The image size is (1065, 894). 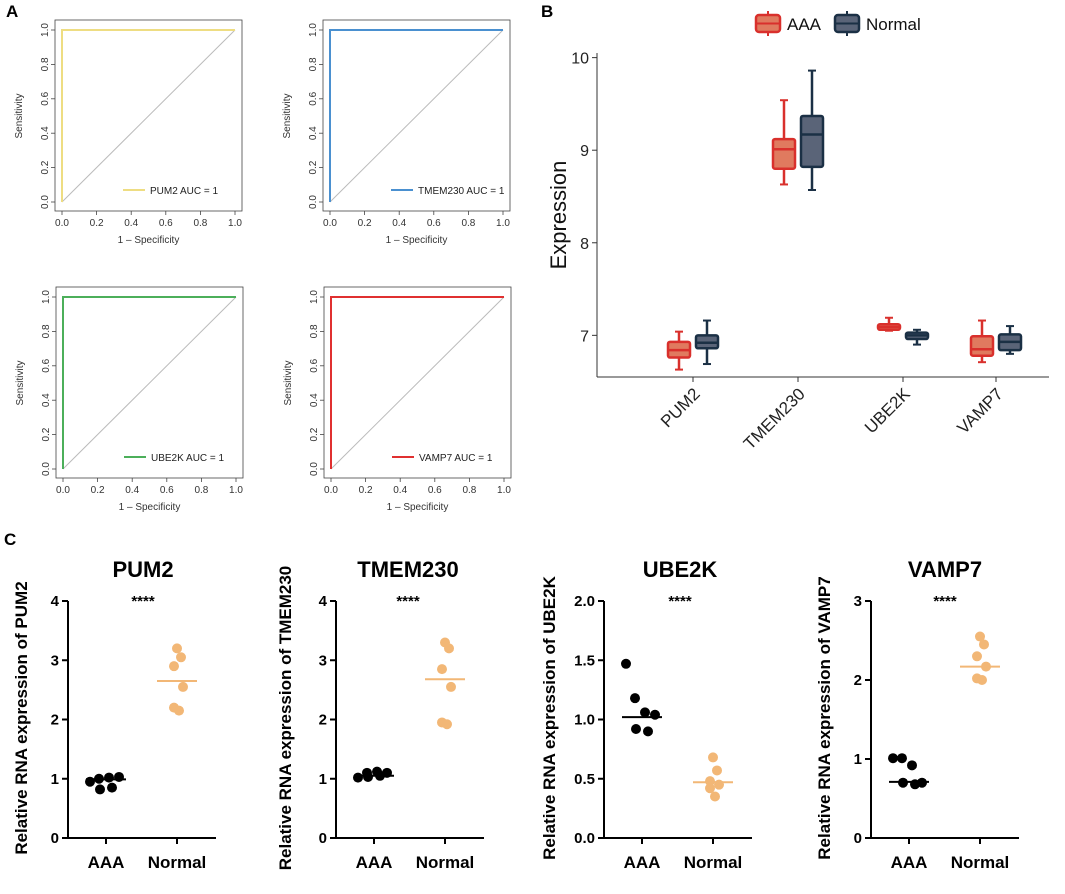 I want to click on panel-label-b: B, so click(x=547, y=11).